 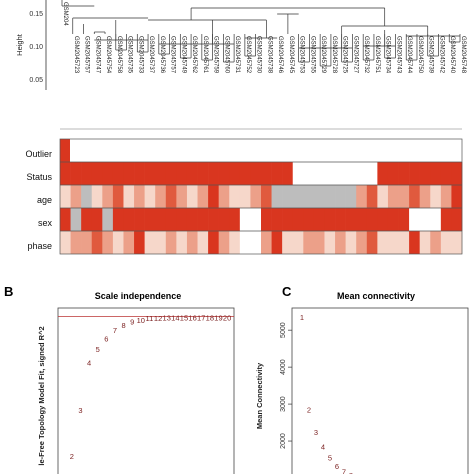 I want to click on leaf-label-28: GSM2045732, so click(x=366, y=55).